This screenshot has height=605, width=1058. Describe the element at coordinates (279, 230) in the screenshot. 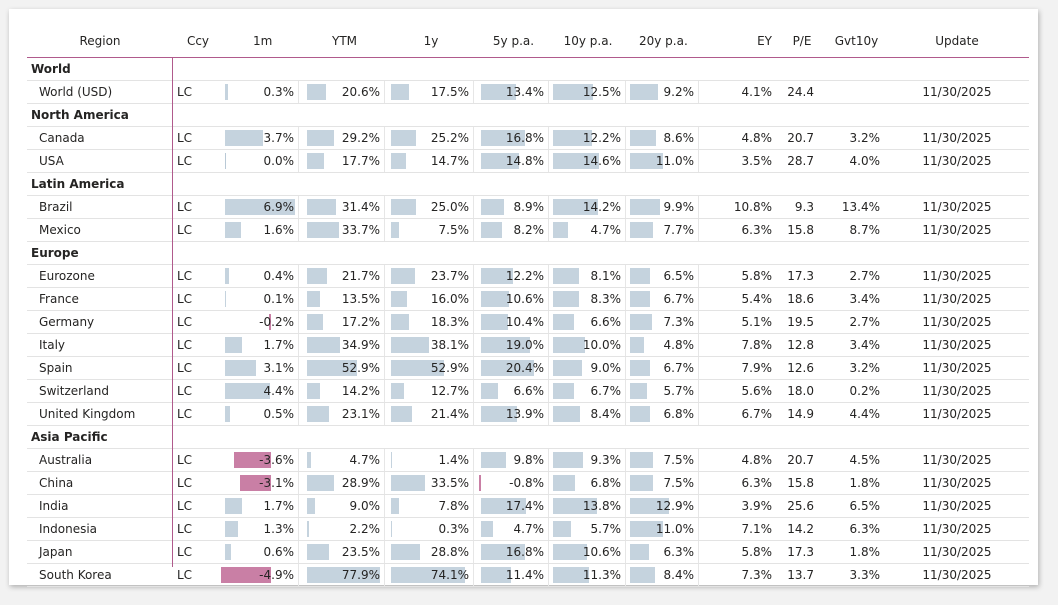

I see `cell-value: 1.6%` at that location.